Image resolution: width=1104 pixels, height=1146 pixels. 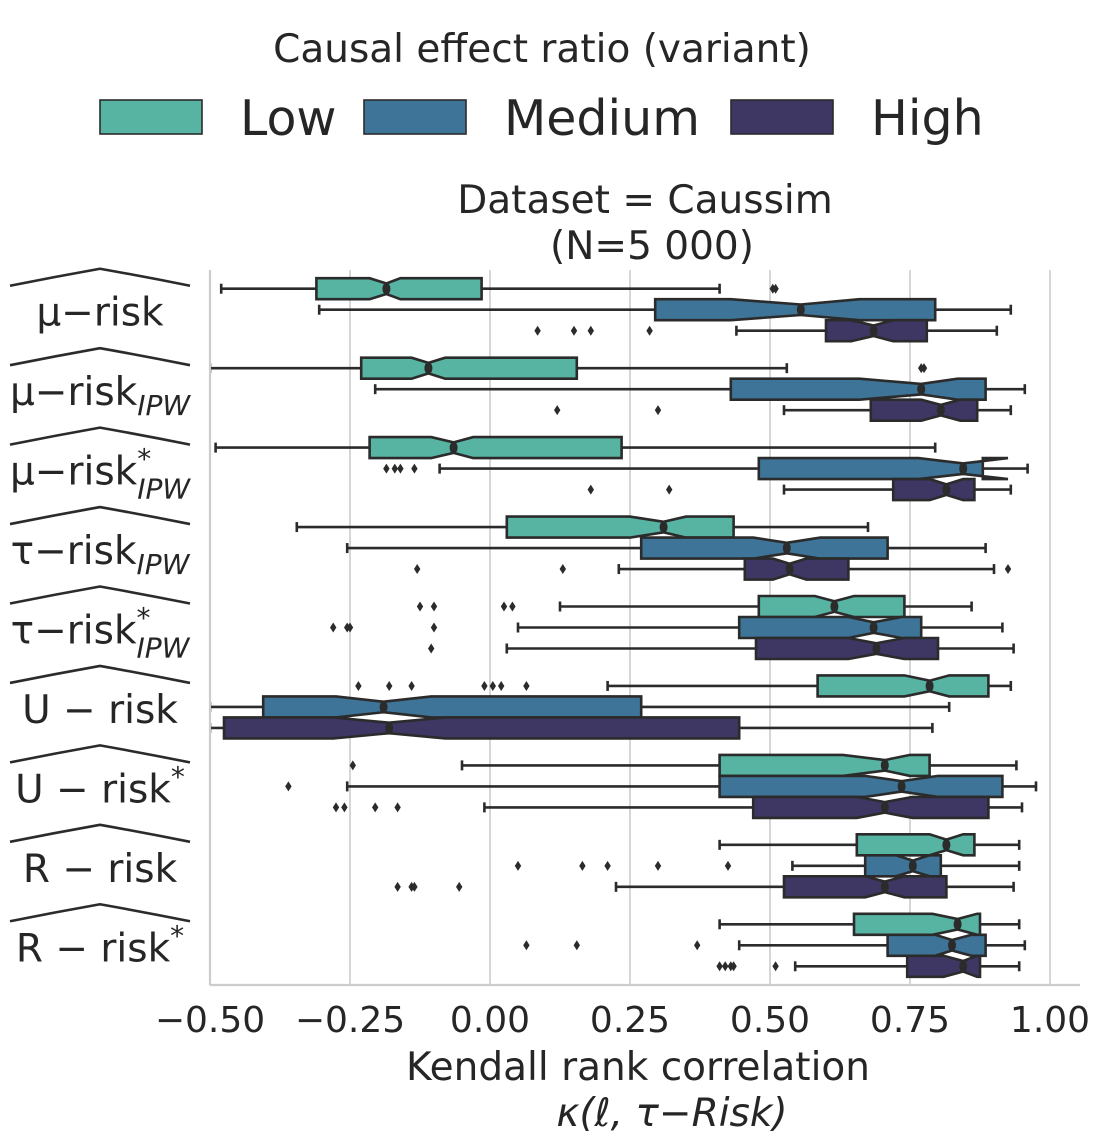 I want to click on y-category-label-6: U − risk*, so click(x=100, y=778).